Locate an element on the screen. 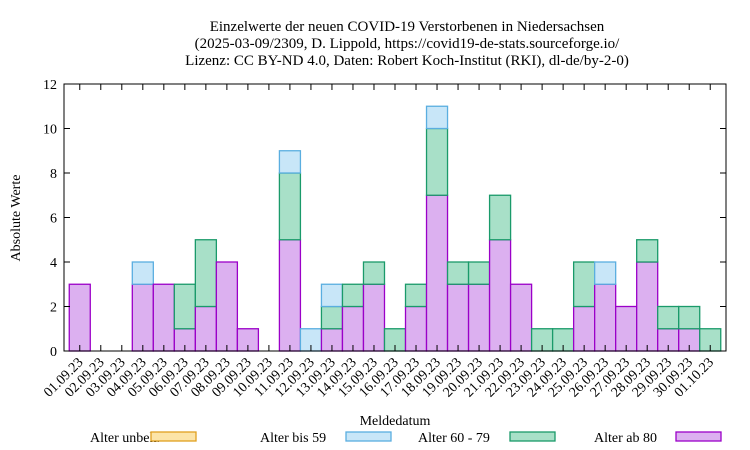 The height and width of the screenshot is (450, 750). bar-26.09.23-series-0 is located at coordinates (605, 317).